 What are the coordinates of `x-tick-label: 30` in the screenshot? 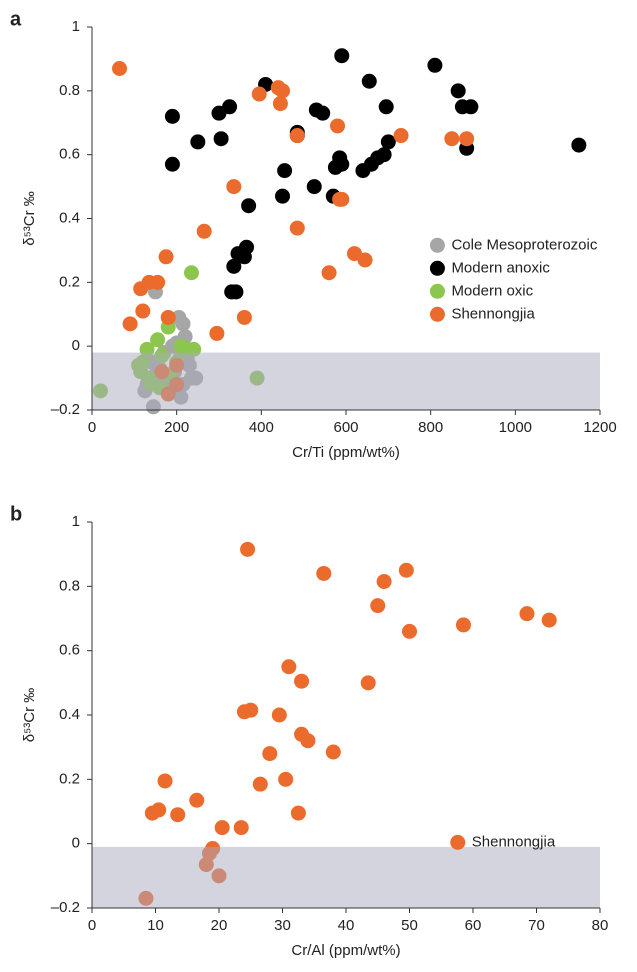 It's located at (282, 925).